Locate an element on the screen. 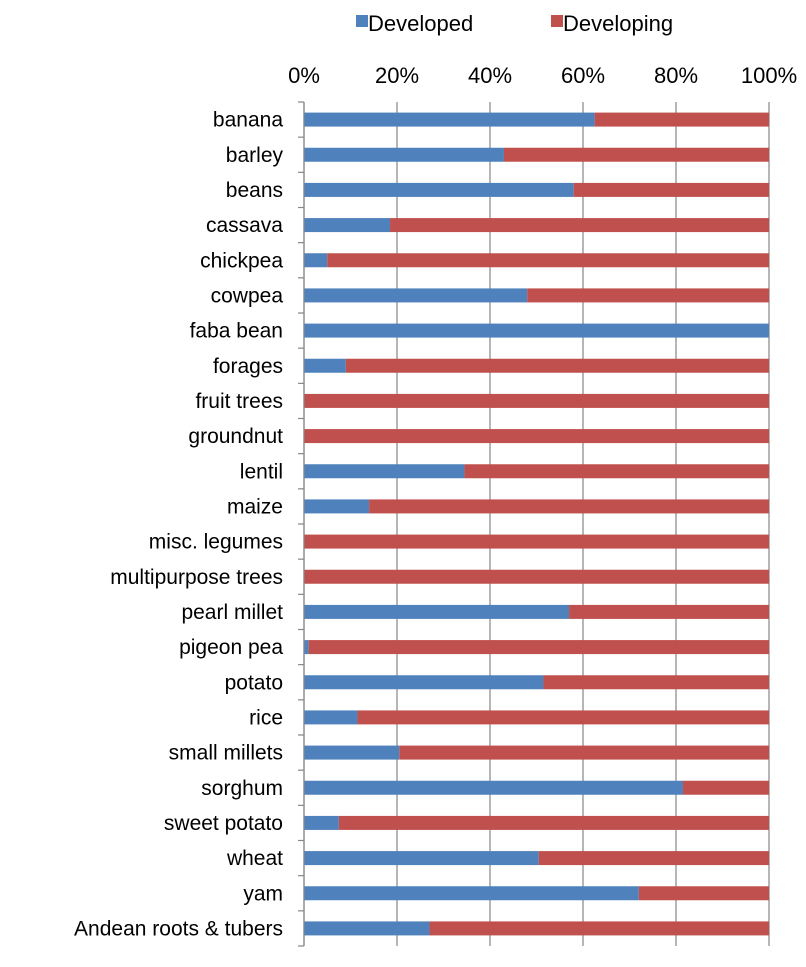 The width and height of the screenshot is (806, 967). category-label: sorghum is located at coordinates (242, 788).